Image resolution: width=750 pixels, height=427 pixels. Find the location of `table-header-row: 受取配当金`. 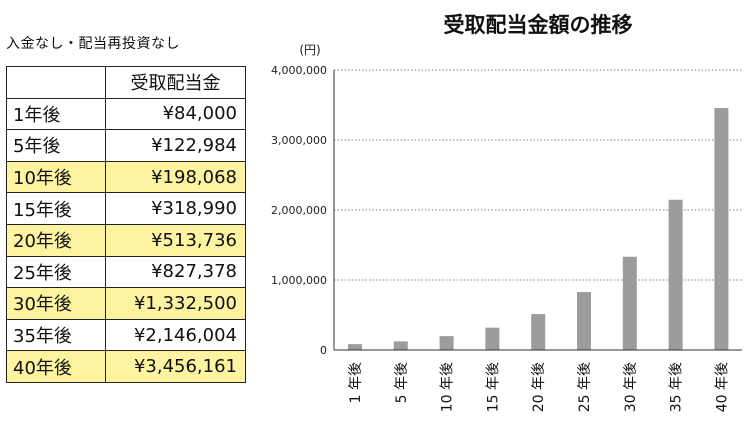

table-header-row: 受取配当金 is located at coordinates (126, 82).